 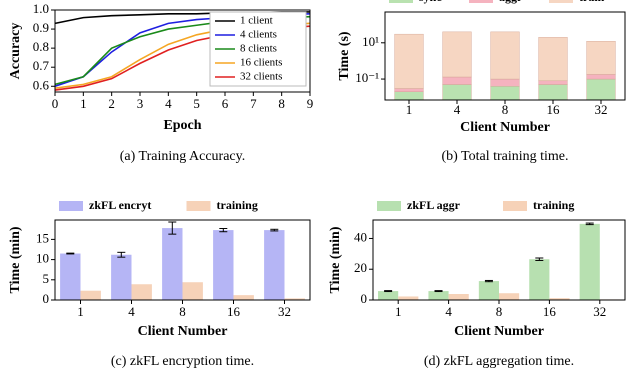 I want to click on legend-label: aggr, so click(x=511, y=2).